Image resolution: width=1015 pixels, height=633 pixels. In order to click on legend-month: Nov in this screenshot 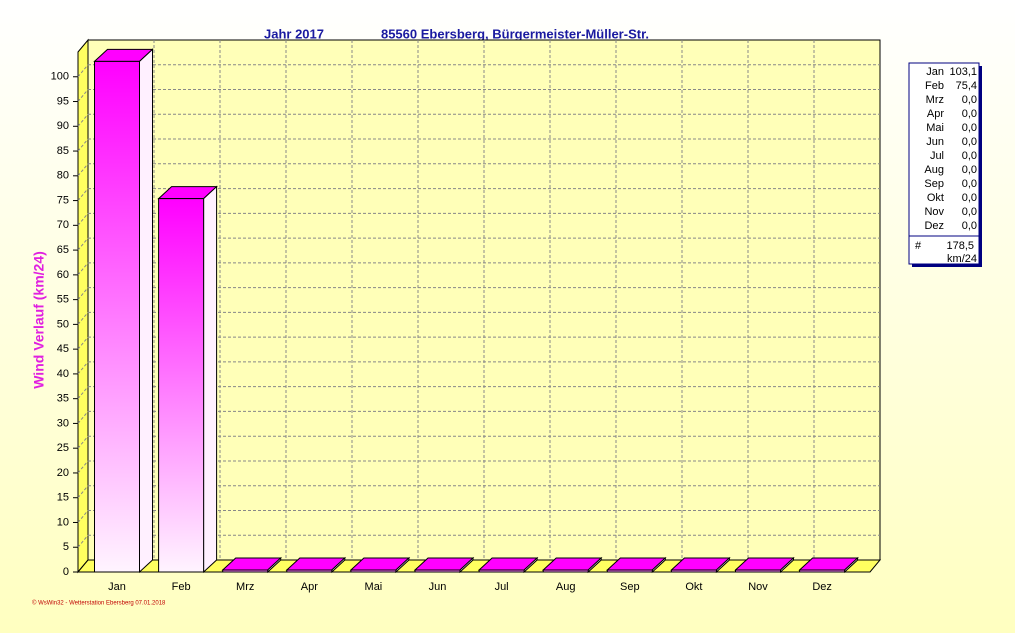, I will do `click(934, 212)`.